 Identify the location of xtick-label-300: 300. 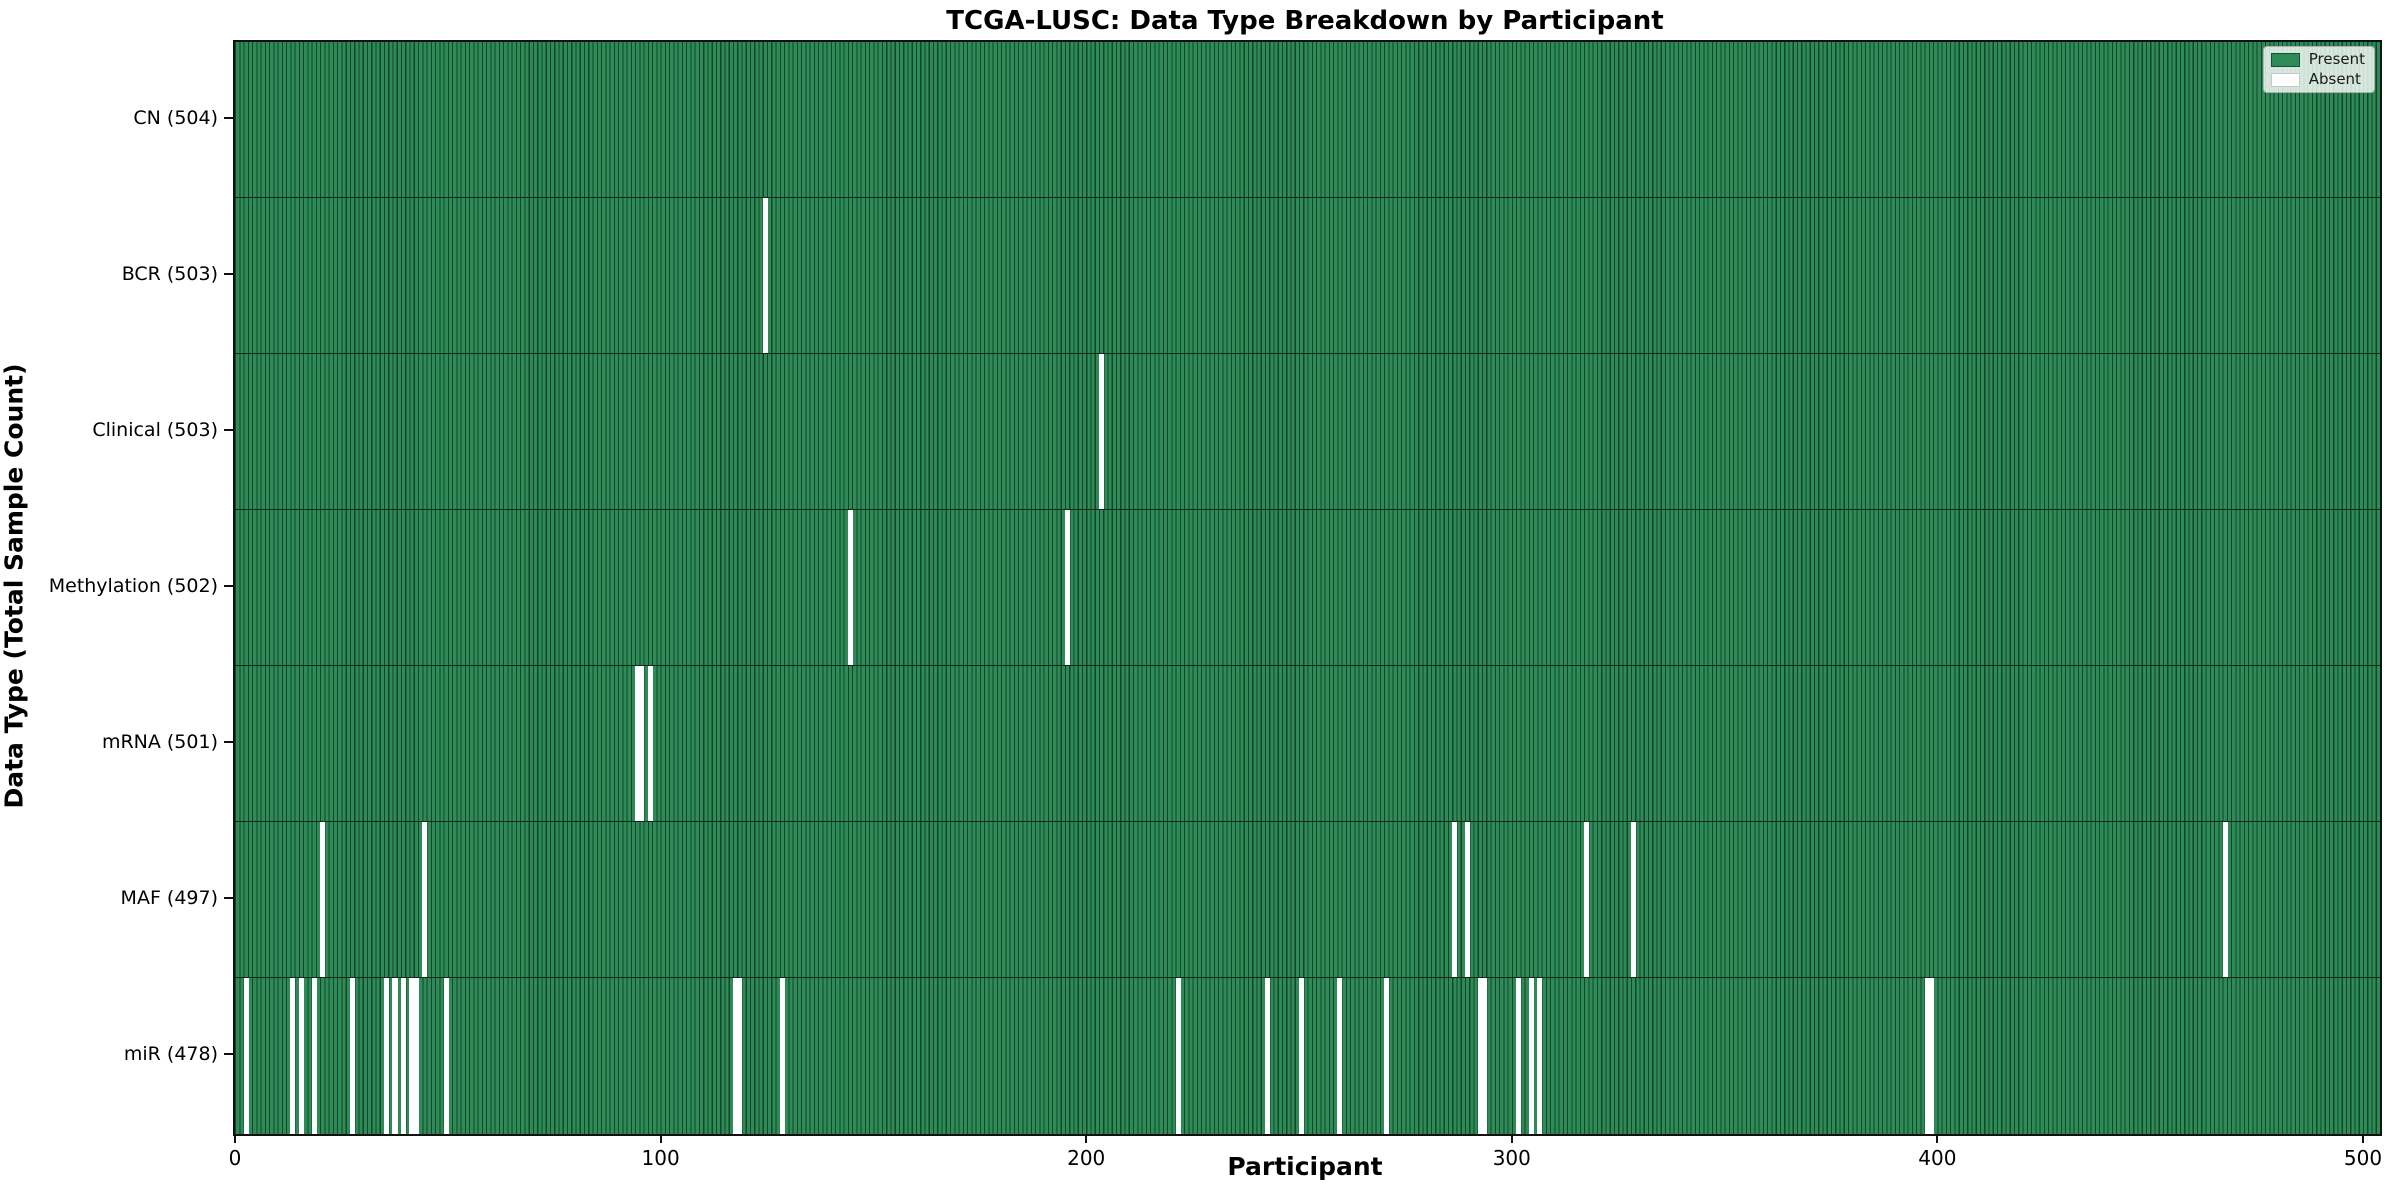
(1511, 1158).